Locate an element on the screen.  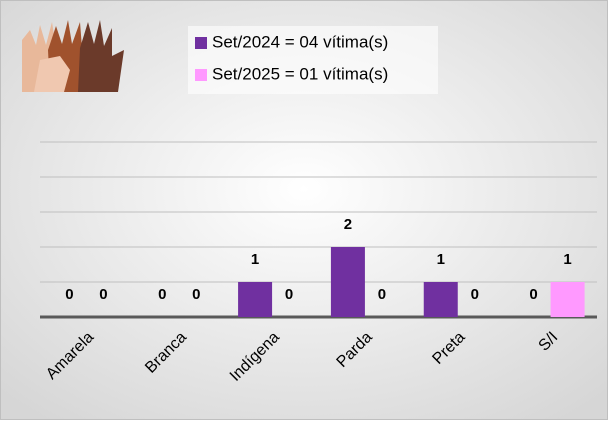
hands-icon is located at coordinates (73, 56).